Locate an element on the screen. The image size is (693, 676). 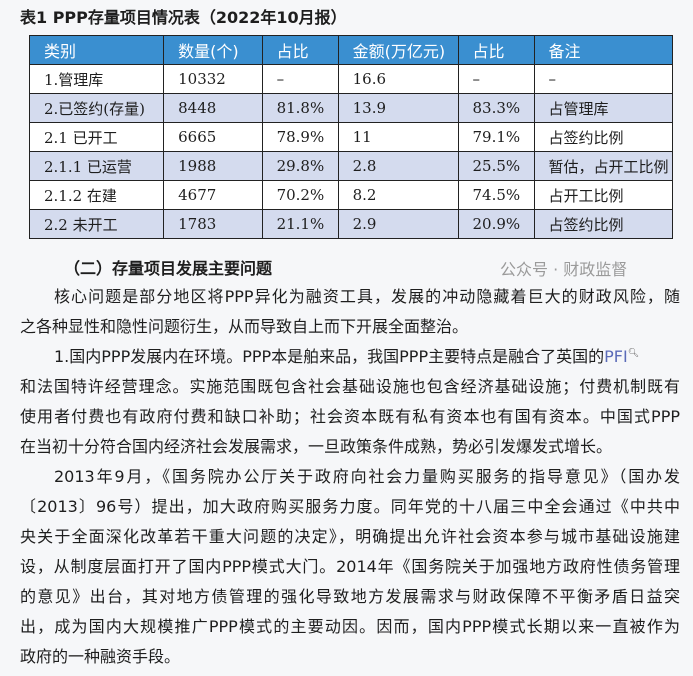
table-cell: 2.已签约(存量) is located at coordinates (96, 108).